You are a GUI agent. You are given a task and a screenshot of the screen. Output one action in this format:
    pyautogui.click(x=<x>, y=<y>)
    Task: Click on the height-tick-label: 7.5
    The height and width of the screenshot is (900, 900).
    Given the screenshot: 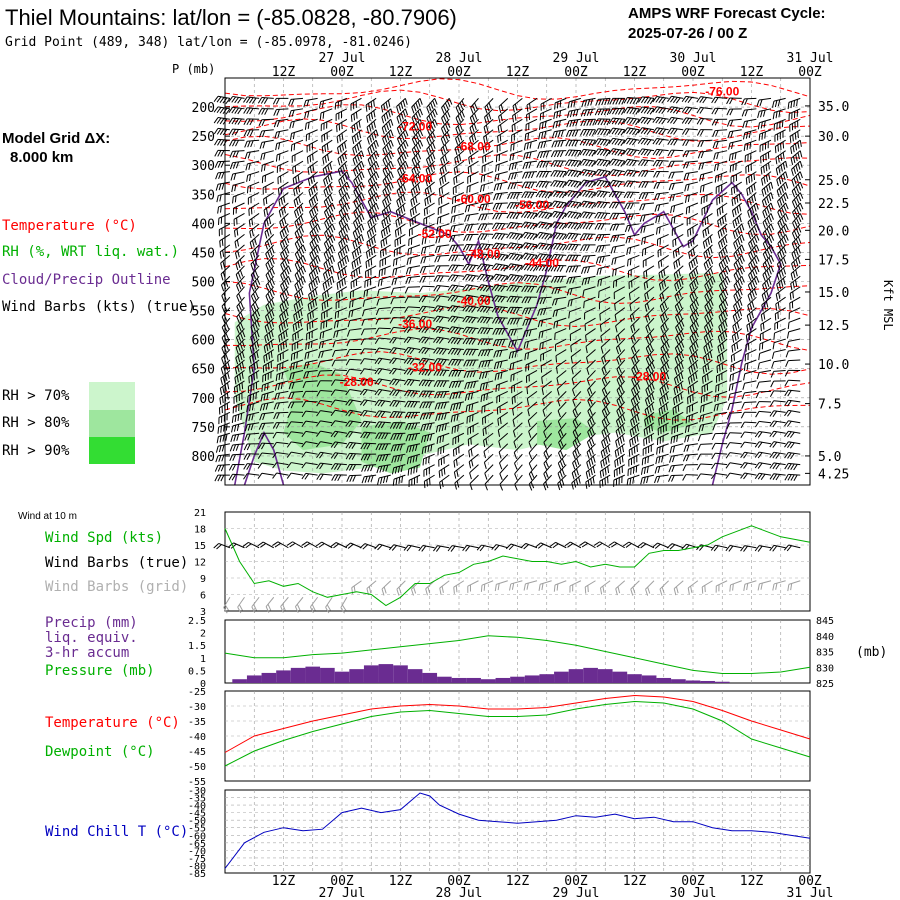 What is the action you would take?
    pyautogui.click(x=829, y=405)
    